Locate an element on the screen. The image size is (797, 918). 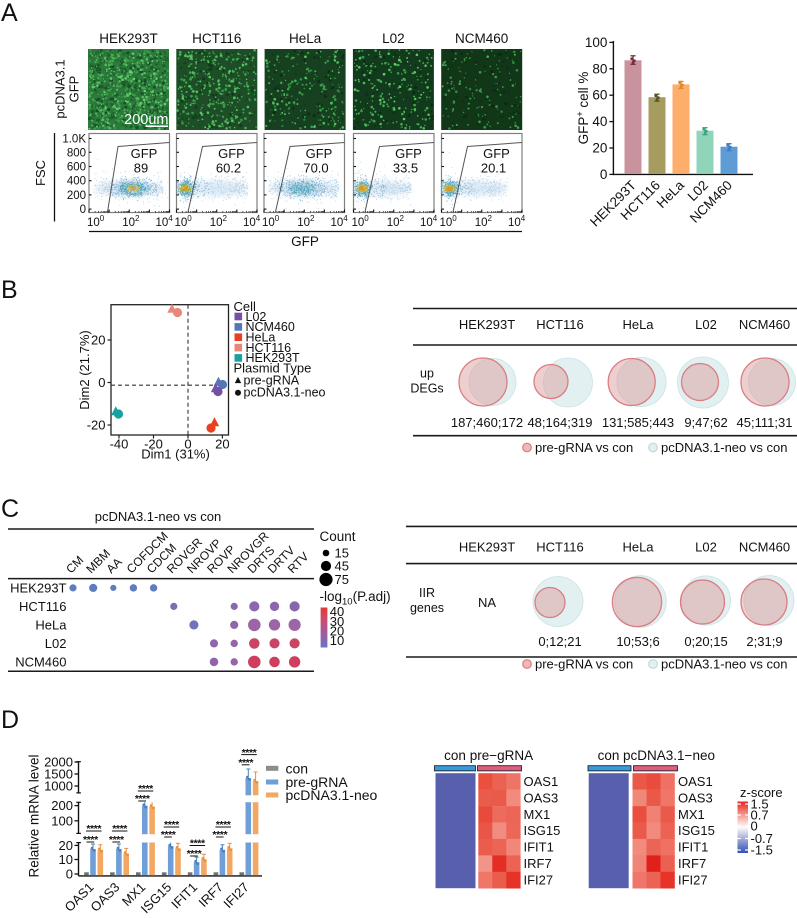
svg-text: 131;585;443 is located at coordinates (638, 422).